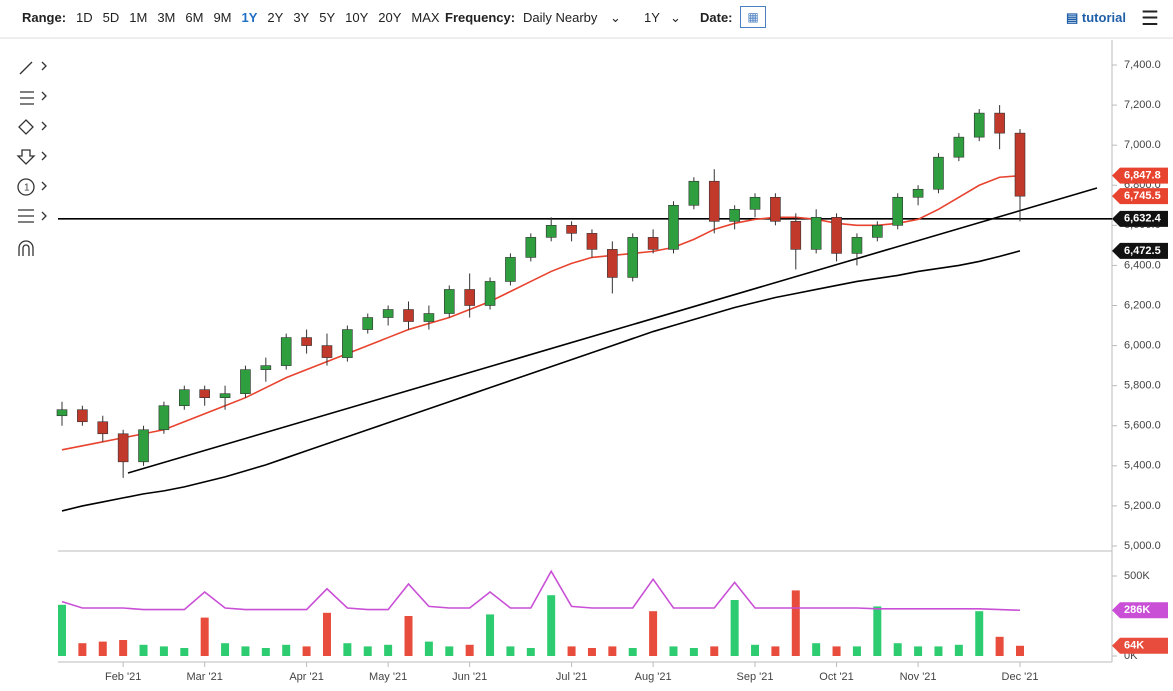  What do you see at coordinates (357, 17) in the screenshot?
I see `range-button: 10Y` at bounding box center [357, 17].